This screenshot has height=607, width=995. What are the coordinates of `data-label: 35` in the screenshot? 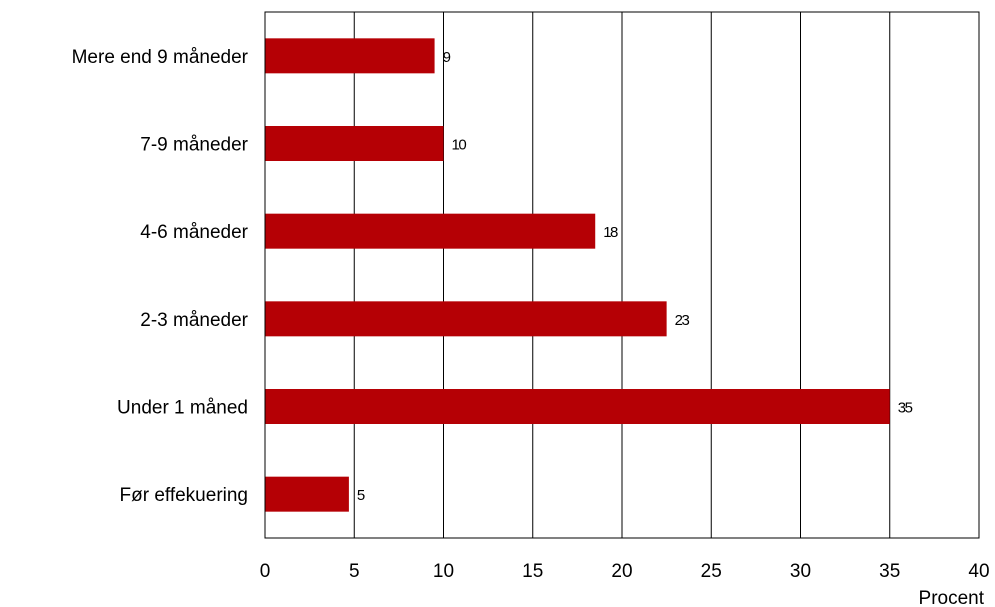 It's located at (905, 408).